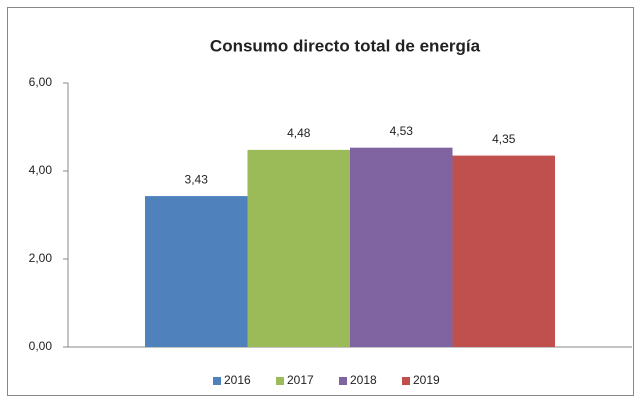  What do you see at coordinates (402, 131) in the screenshot?
I see `data-label: 4,53` at bounding box center [402, 131].